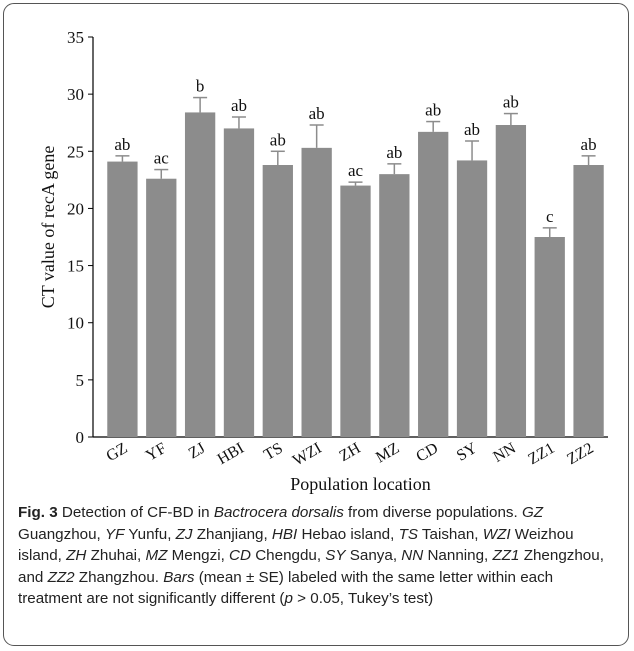 This screenshot has width=634, height=651. Describe the element at coordinates (197, 451) in the screenshot. I see `x-tick-label: ZJ` at that location.